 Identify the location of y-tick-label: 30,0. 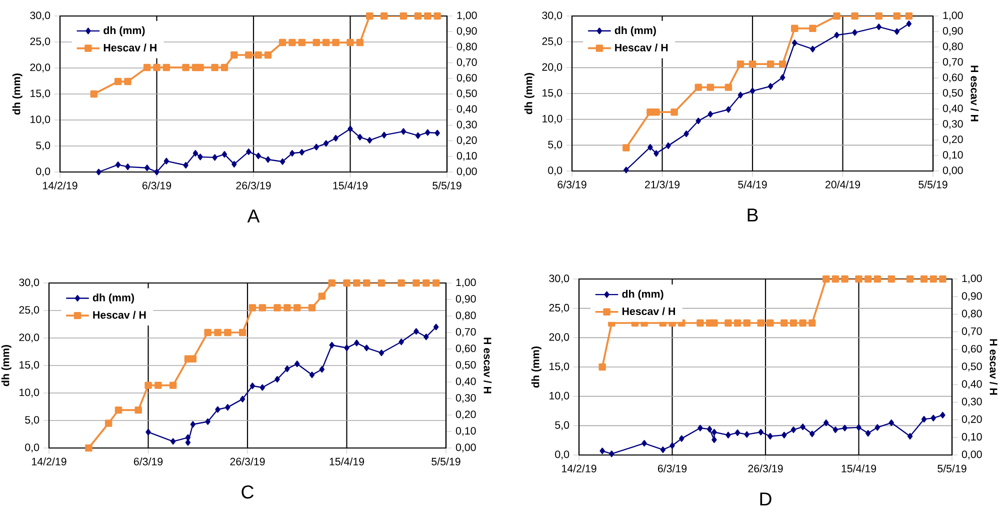
(552, 16).